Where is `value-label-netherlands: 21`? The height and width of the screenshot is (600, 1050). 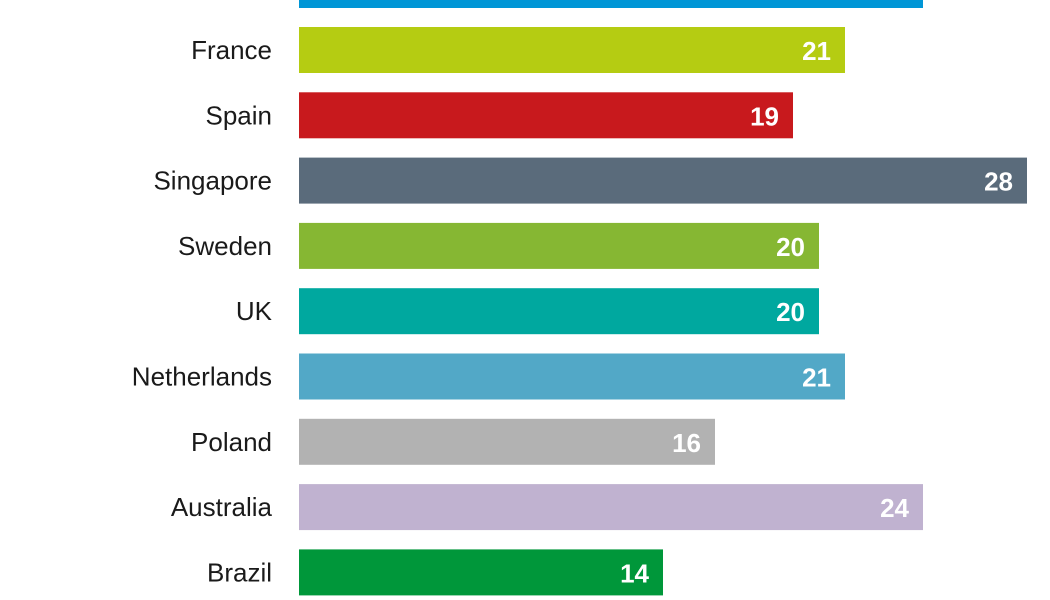 value-label-netherlands: 21 is located at coordinates (816, 378).